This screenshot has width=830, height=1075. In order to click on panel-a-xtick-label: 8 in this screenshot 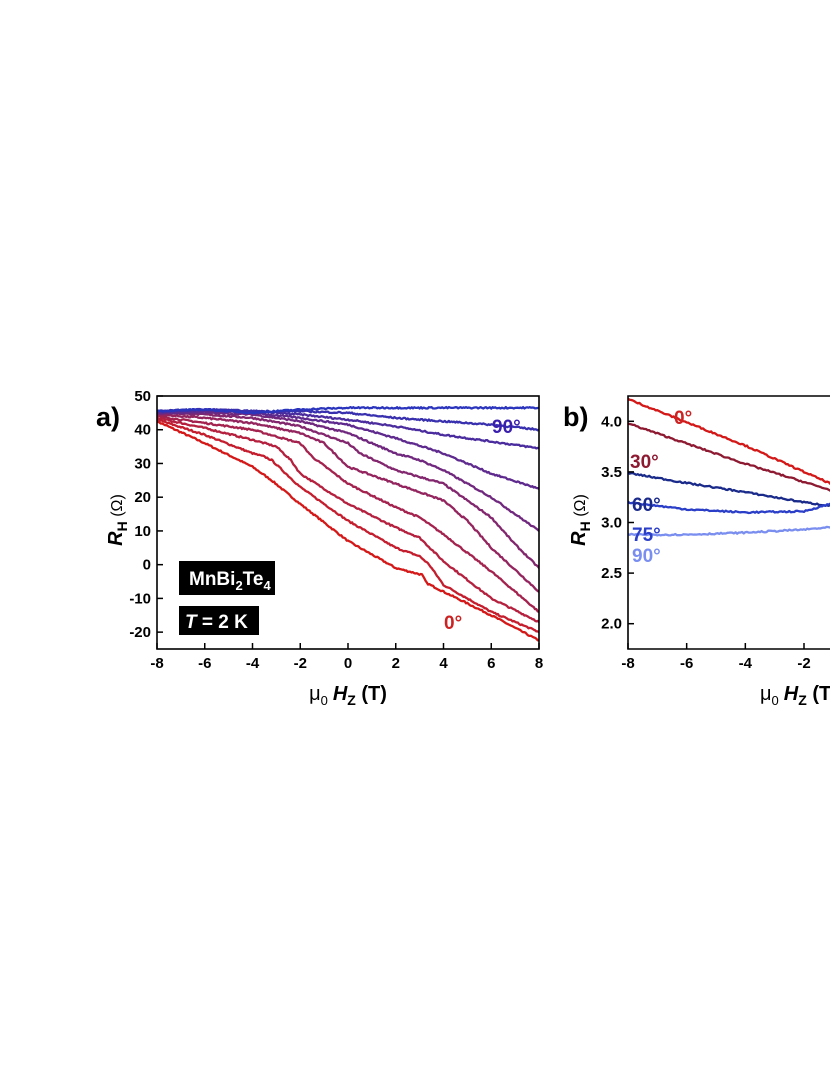, I will do `click(539, 663)`.